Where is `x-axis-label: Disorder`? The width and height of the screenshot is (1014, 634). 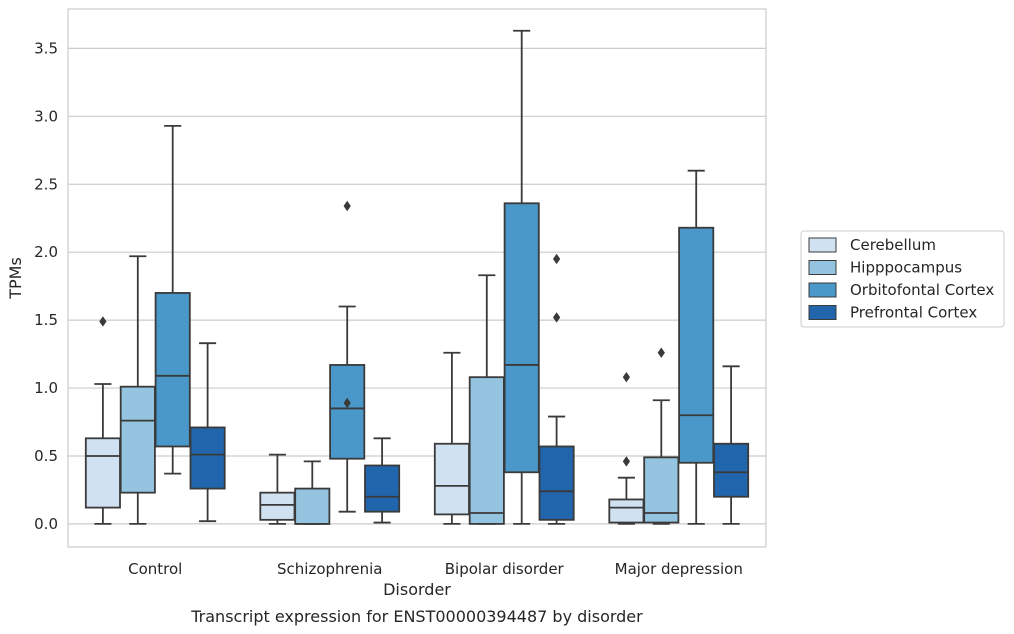
x-axis-label: Disorder is located at coordinates (417, 589).